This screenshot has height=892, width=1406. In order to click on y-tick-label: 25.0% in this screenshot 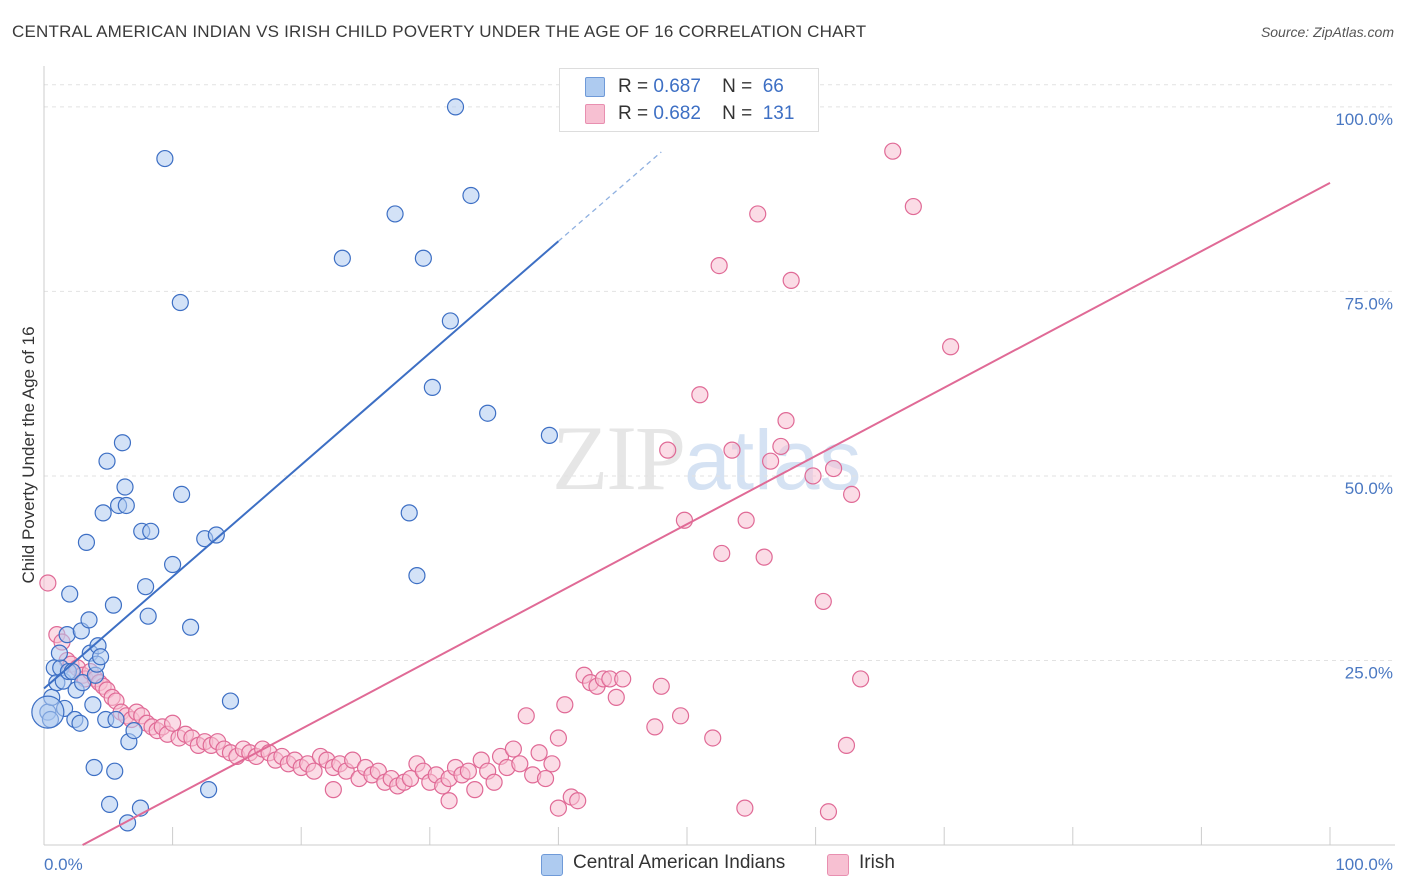, I will do `click(1369, 672)`.